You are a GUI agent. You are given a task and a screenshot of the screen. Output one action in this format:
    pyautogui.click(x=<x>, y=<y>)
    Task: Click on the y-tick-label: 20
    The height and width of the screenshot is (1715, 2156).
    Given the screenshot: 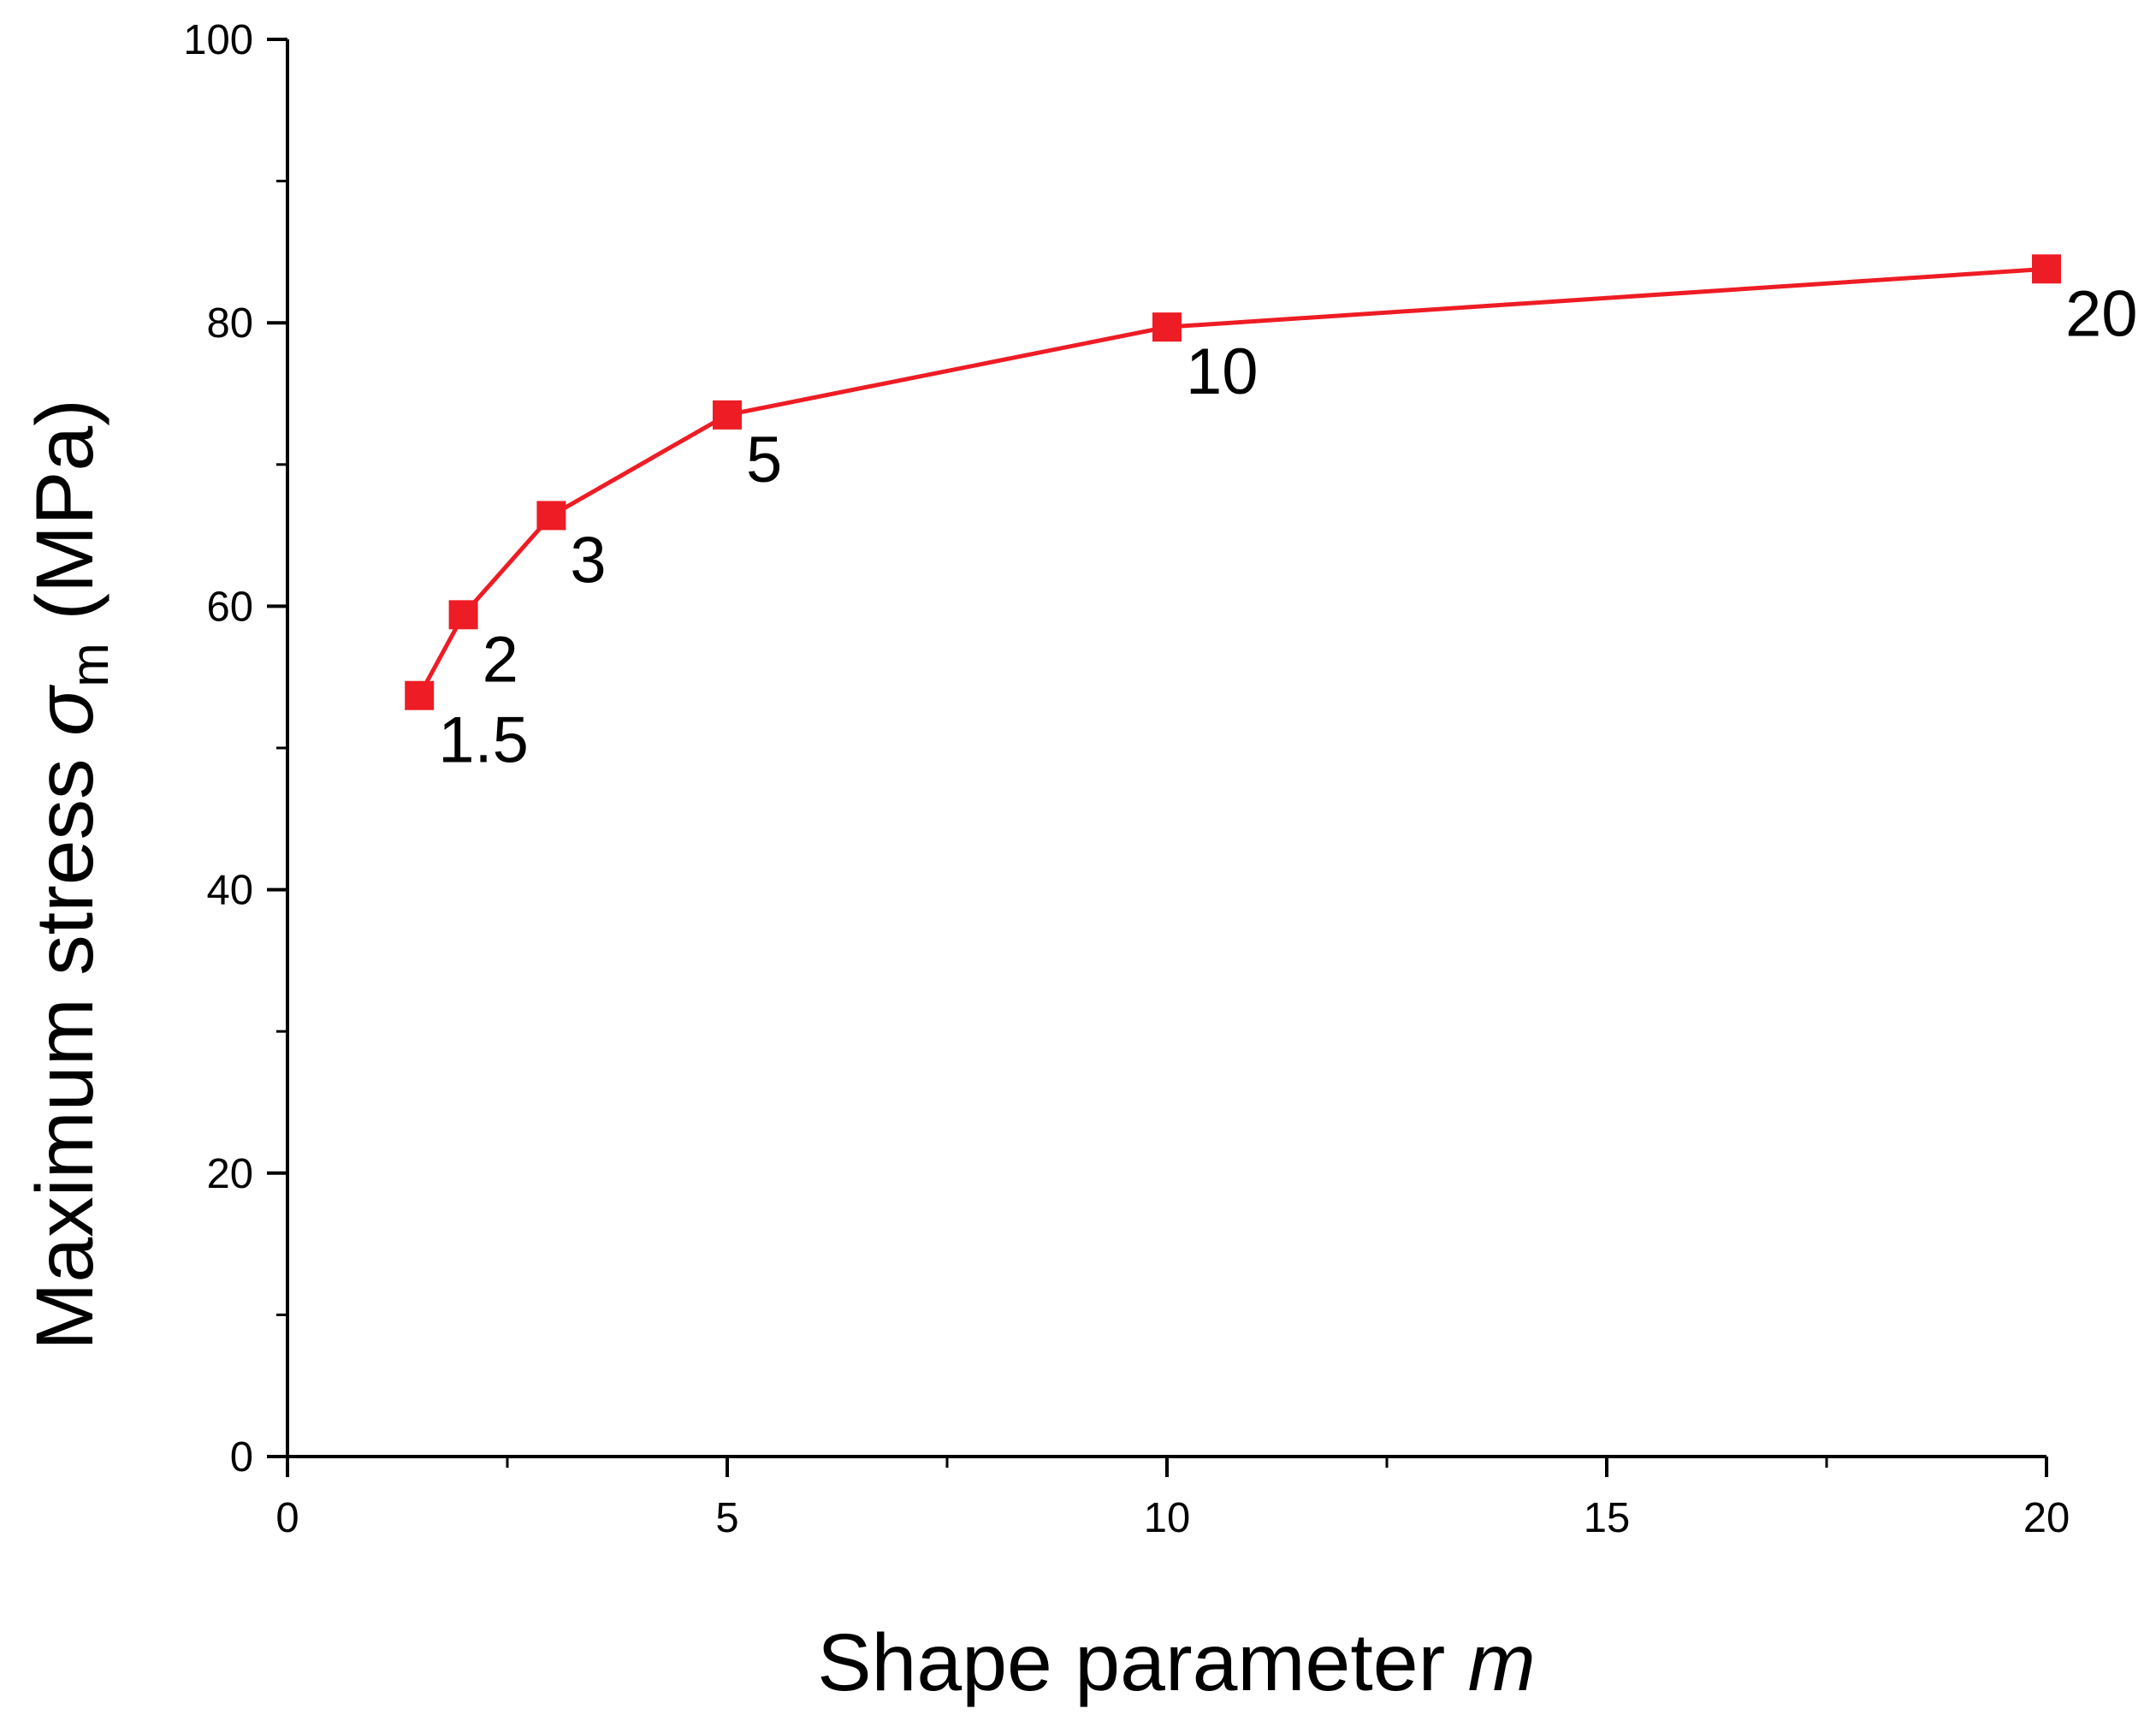 What is the action you would take?
    pyautogui.click(x=229, y=1174)
    